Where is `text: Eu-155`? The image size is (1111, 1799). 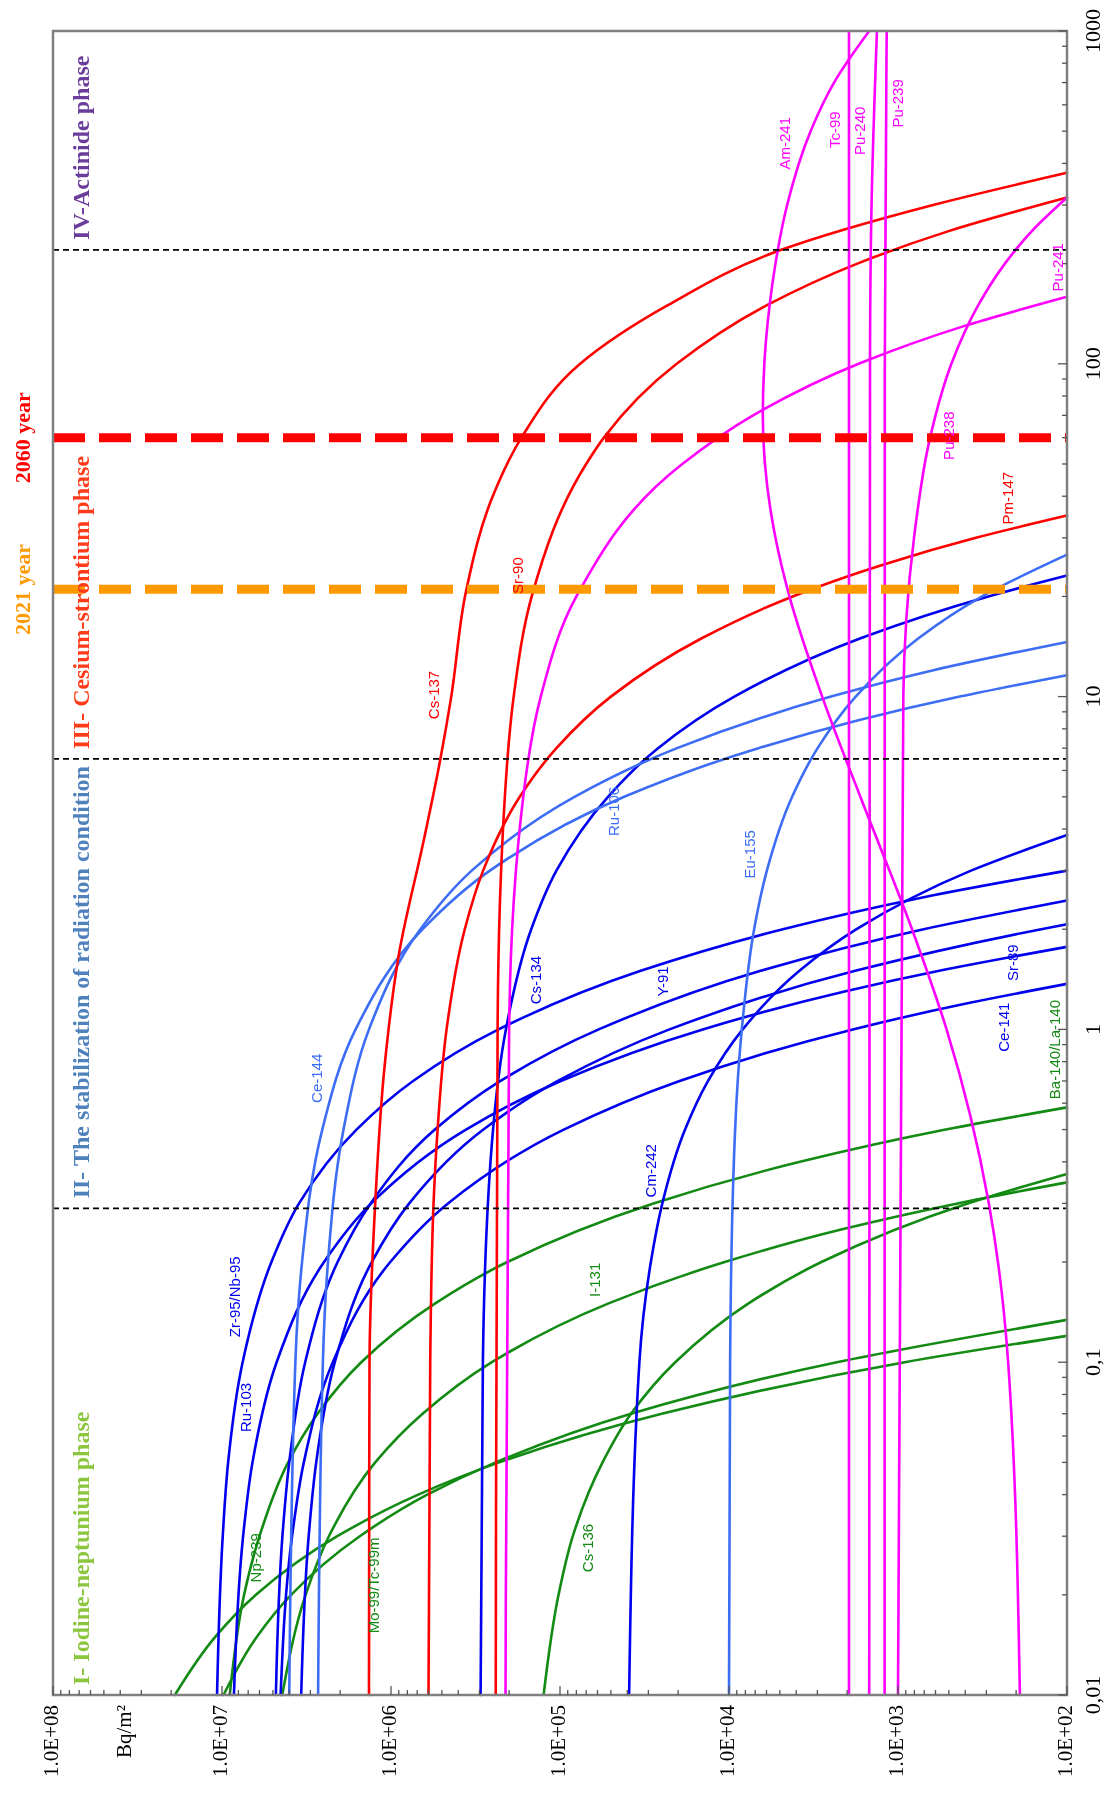 text: Eu-155 is located at coordinates (750, 854).